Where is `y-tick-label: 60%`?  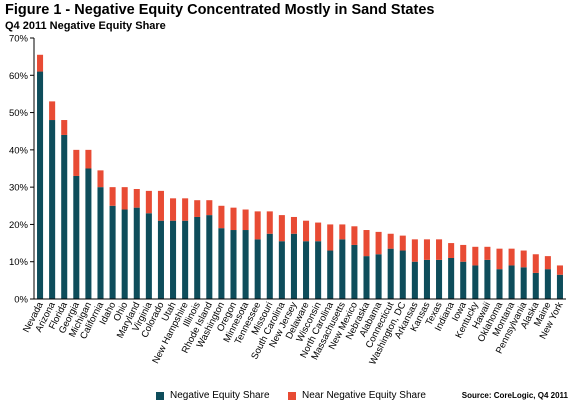 y-tick-label: 60% is located at coordinates (19, 76).